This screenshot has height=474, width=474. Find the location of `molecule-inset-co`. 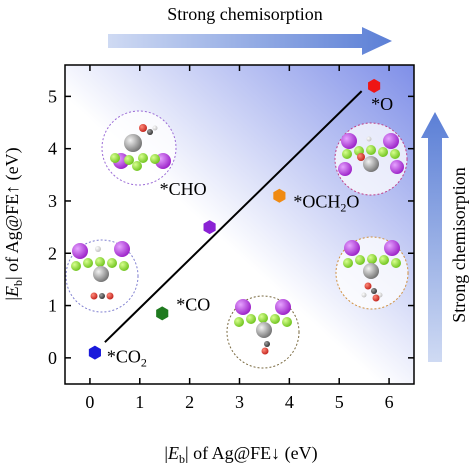

molecule-inset-co is located at coordinates (263, 332).